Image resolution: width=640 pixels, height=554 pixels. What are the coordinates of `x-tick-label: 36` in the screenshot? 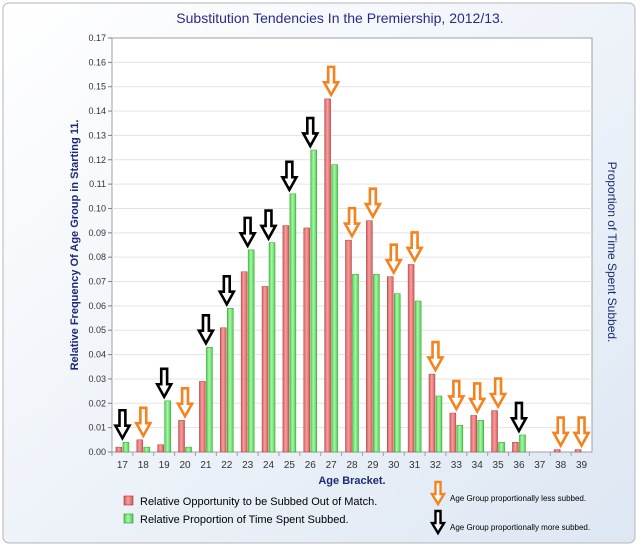 It's located at (519, 465).